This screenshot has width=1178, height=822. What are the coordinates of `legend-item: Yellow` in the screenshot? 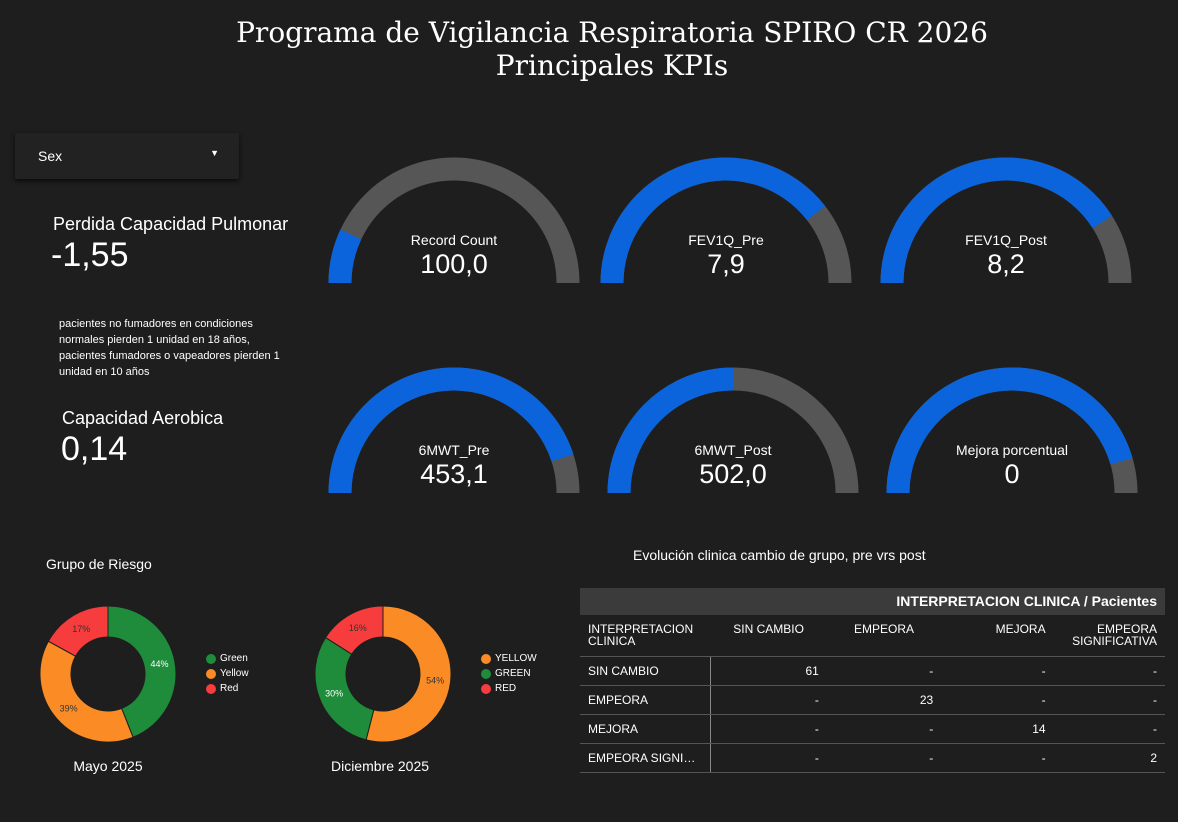 It's located at (227, 673).